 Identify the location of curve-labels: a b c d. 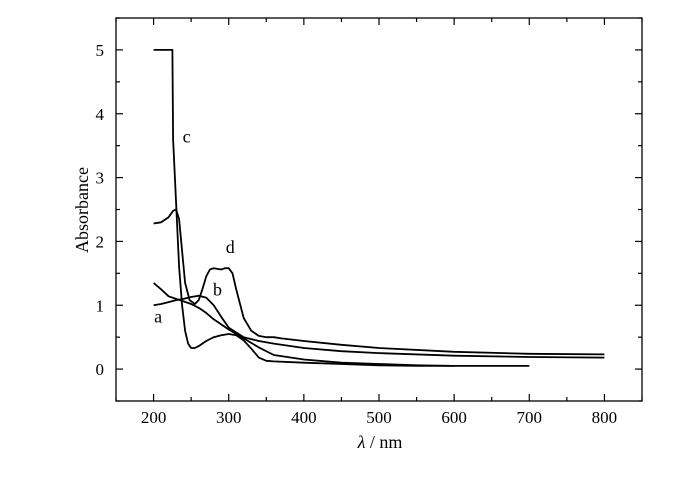
(194, 226).